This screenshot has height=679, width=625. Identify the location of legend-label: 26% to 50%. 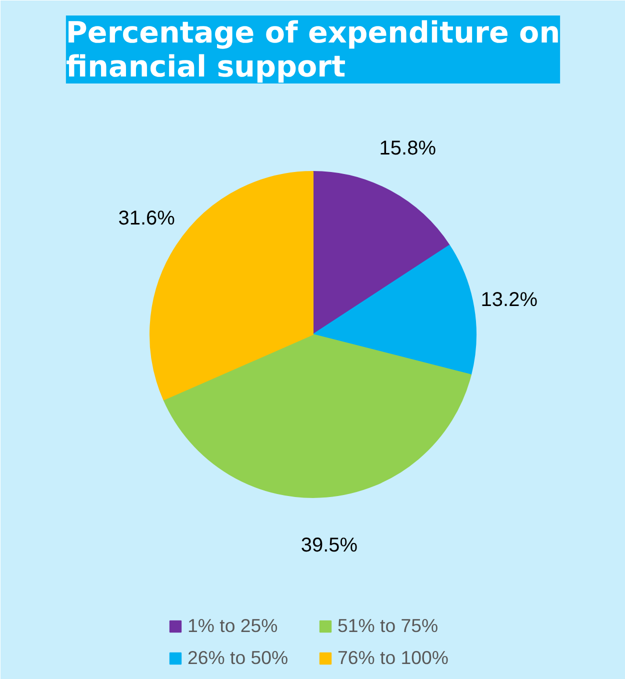
(239, 658).